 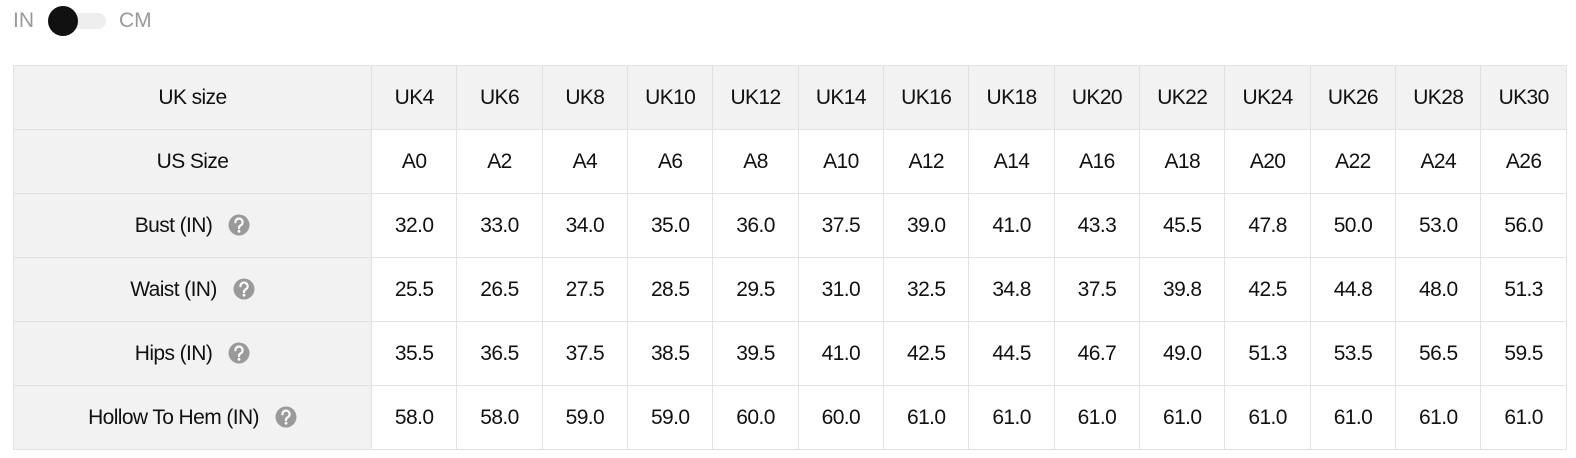 What do you see at coordinates (670, 353) in the screenshot?
I see `size-cell: 38.5` at bounding box center [670, 353].